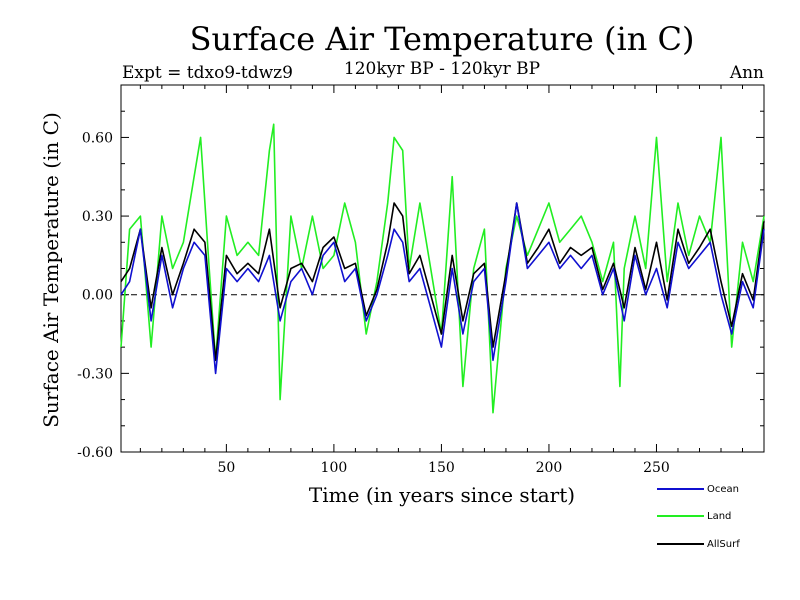 This screenshot has width=800, height=600. What do you see at coordinates (442, 39) in the screenshot?
I see `chart-title: Surface Air Temperature (in C)` at bounding box center [442, 39].